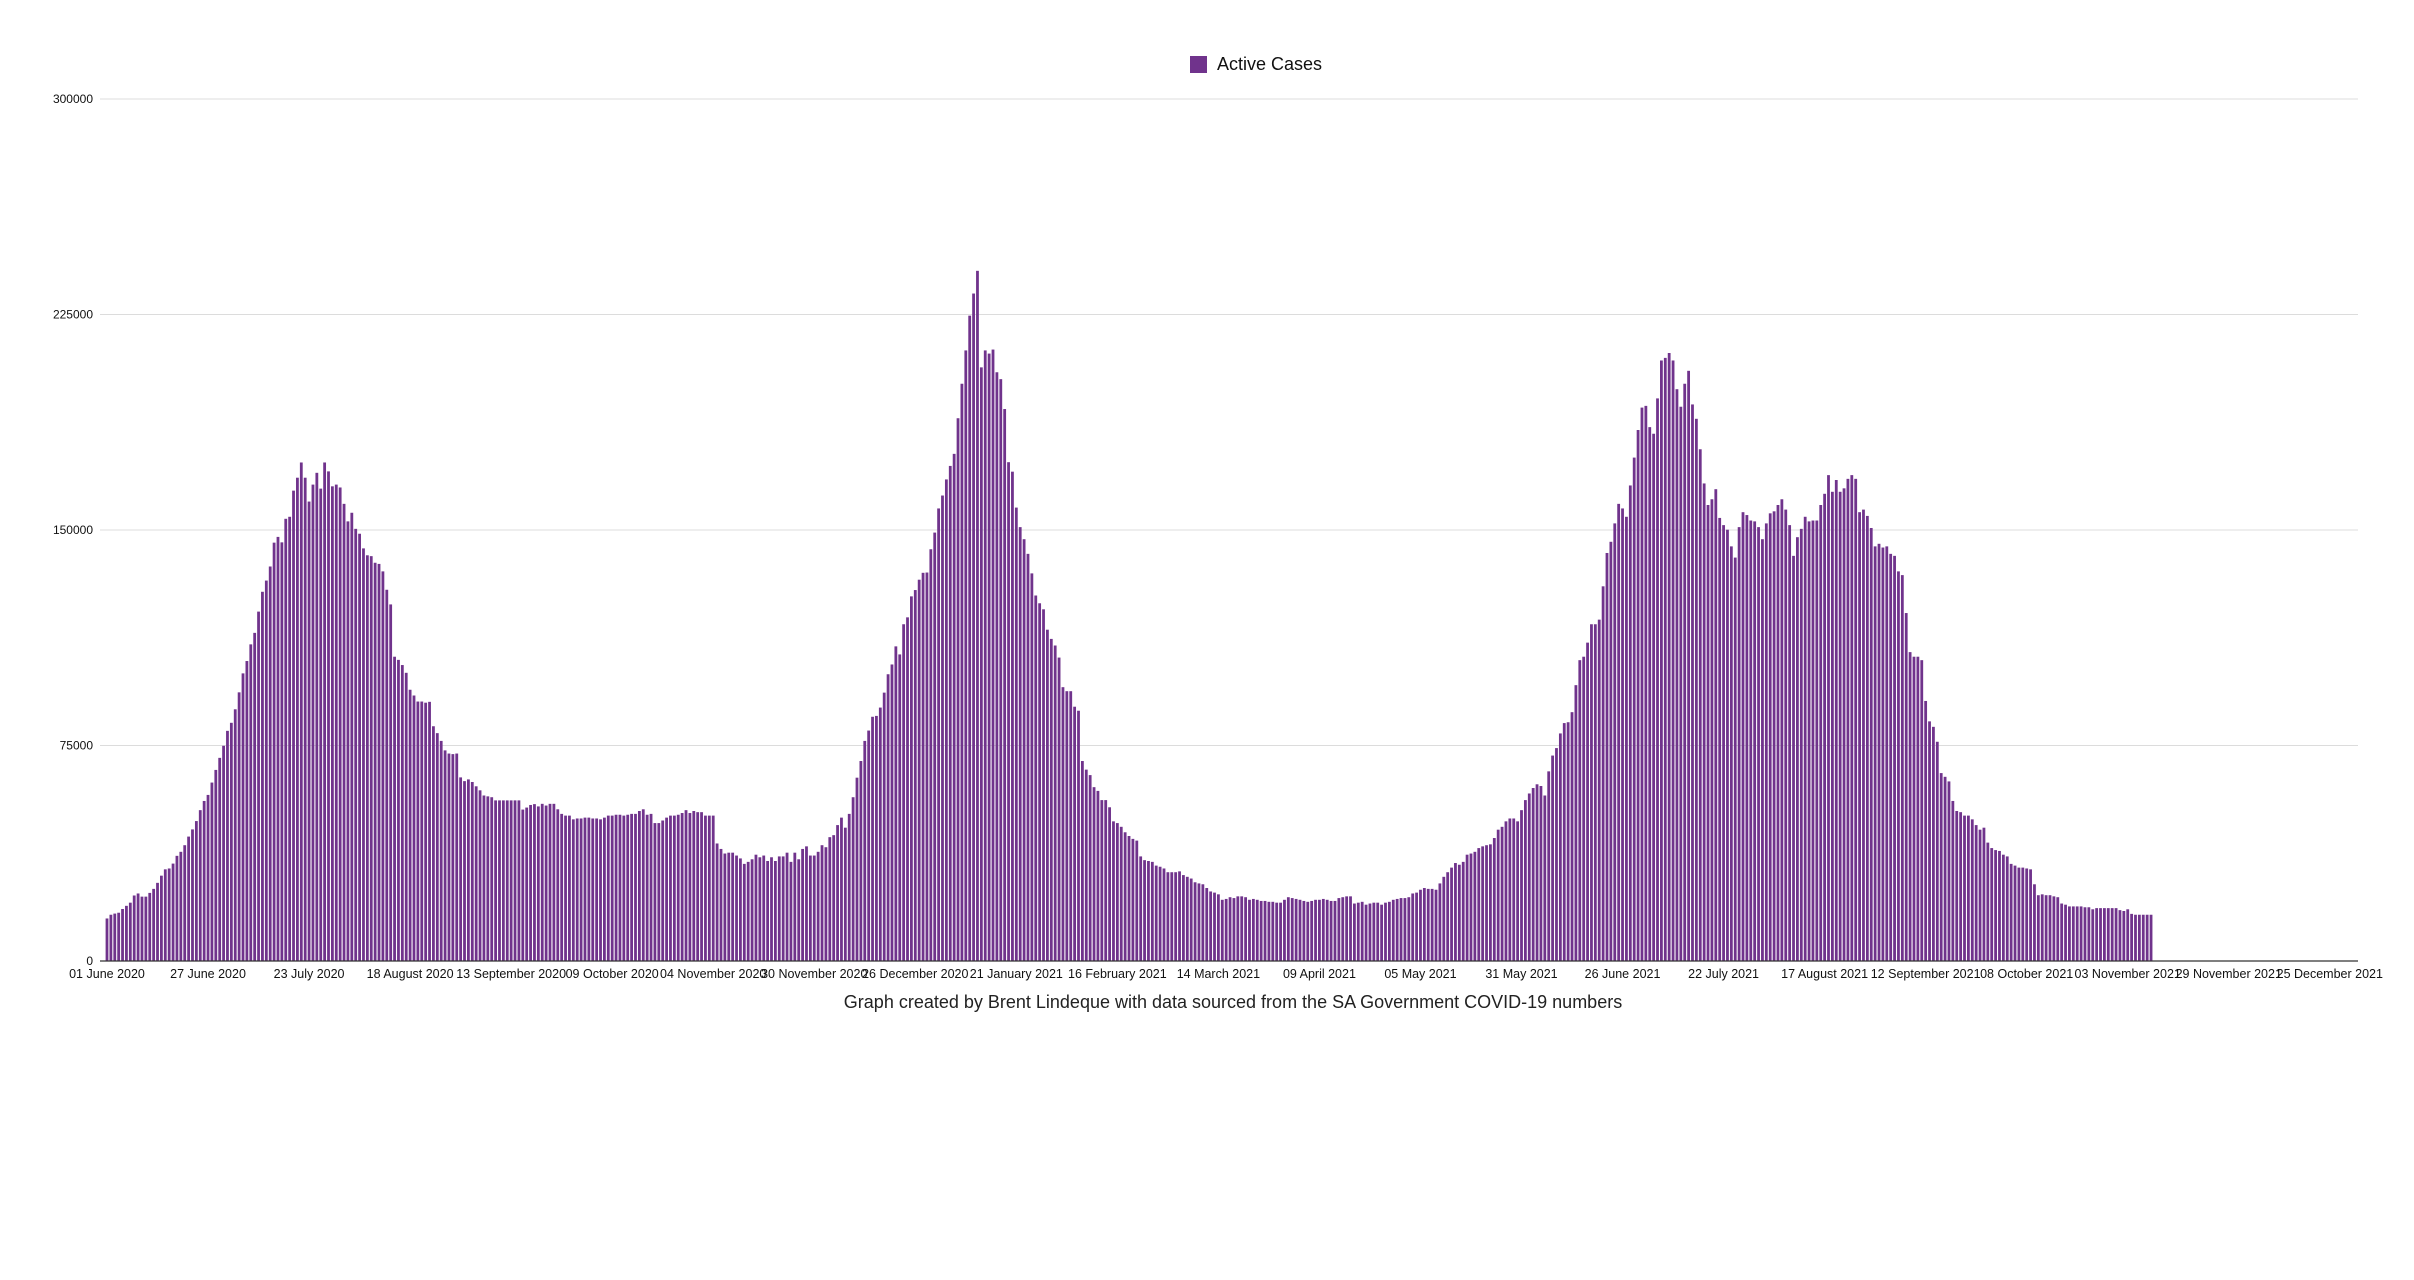 The height and width of the screenshot is (1280, 2414). I want to click on x-tick-label: 17 August 2021, so click(1824, 974).